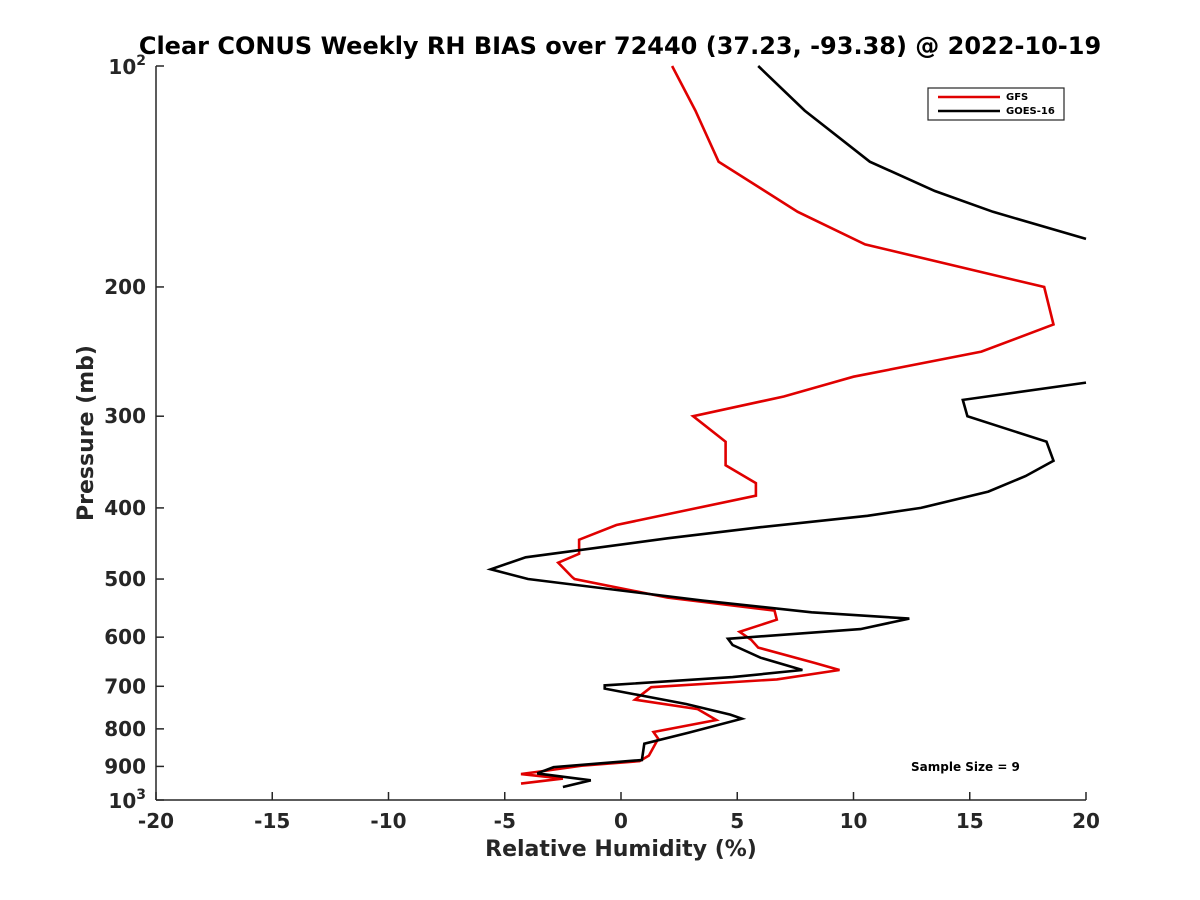  I want to click on legend-label-goes16: GOES-16, so click(1030, 111).